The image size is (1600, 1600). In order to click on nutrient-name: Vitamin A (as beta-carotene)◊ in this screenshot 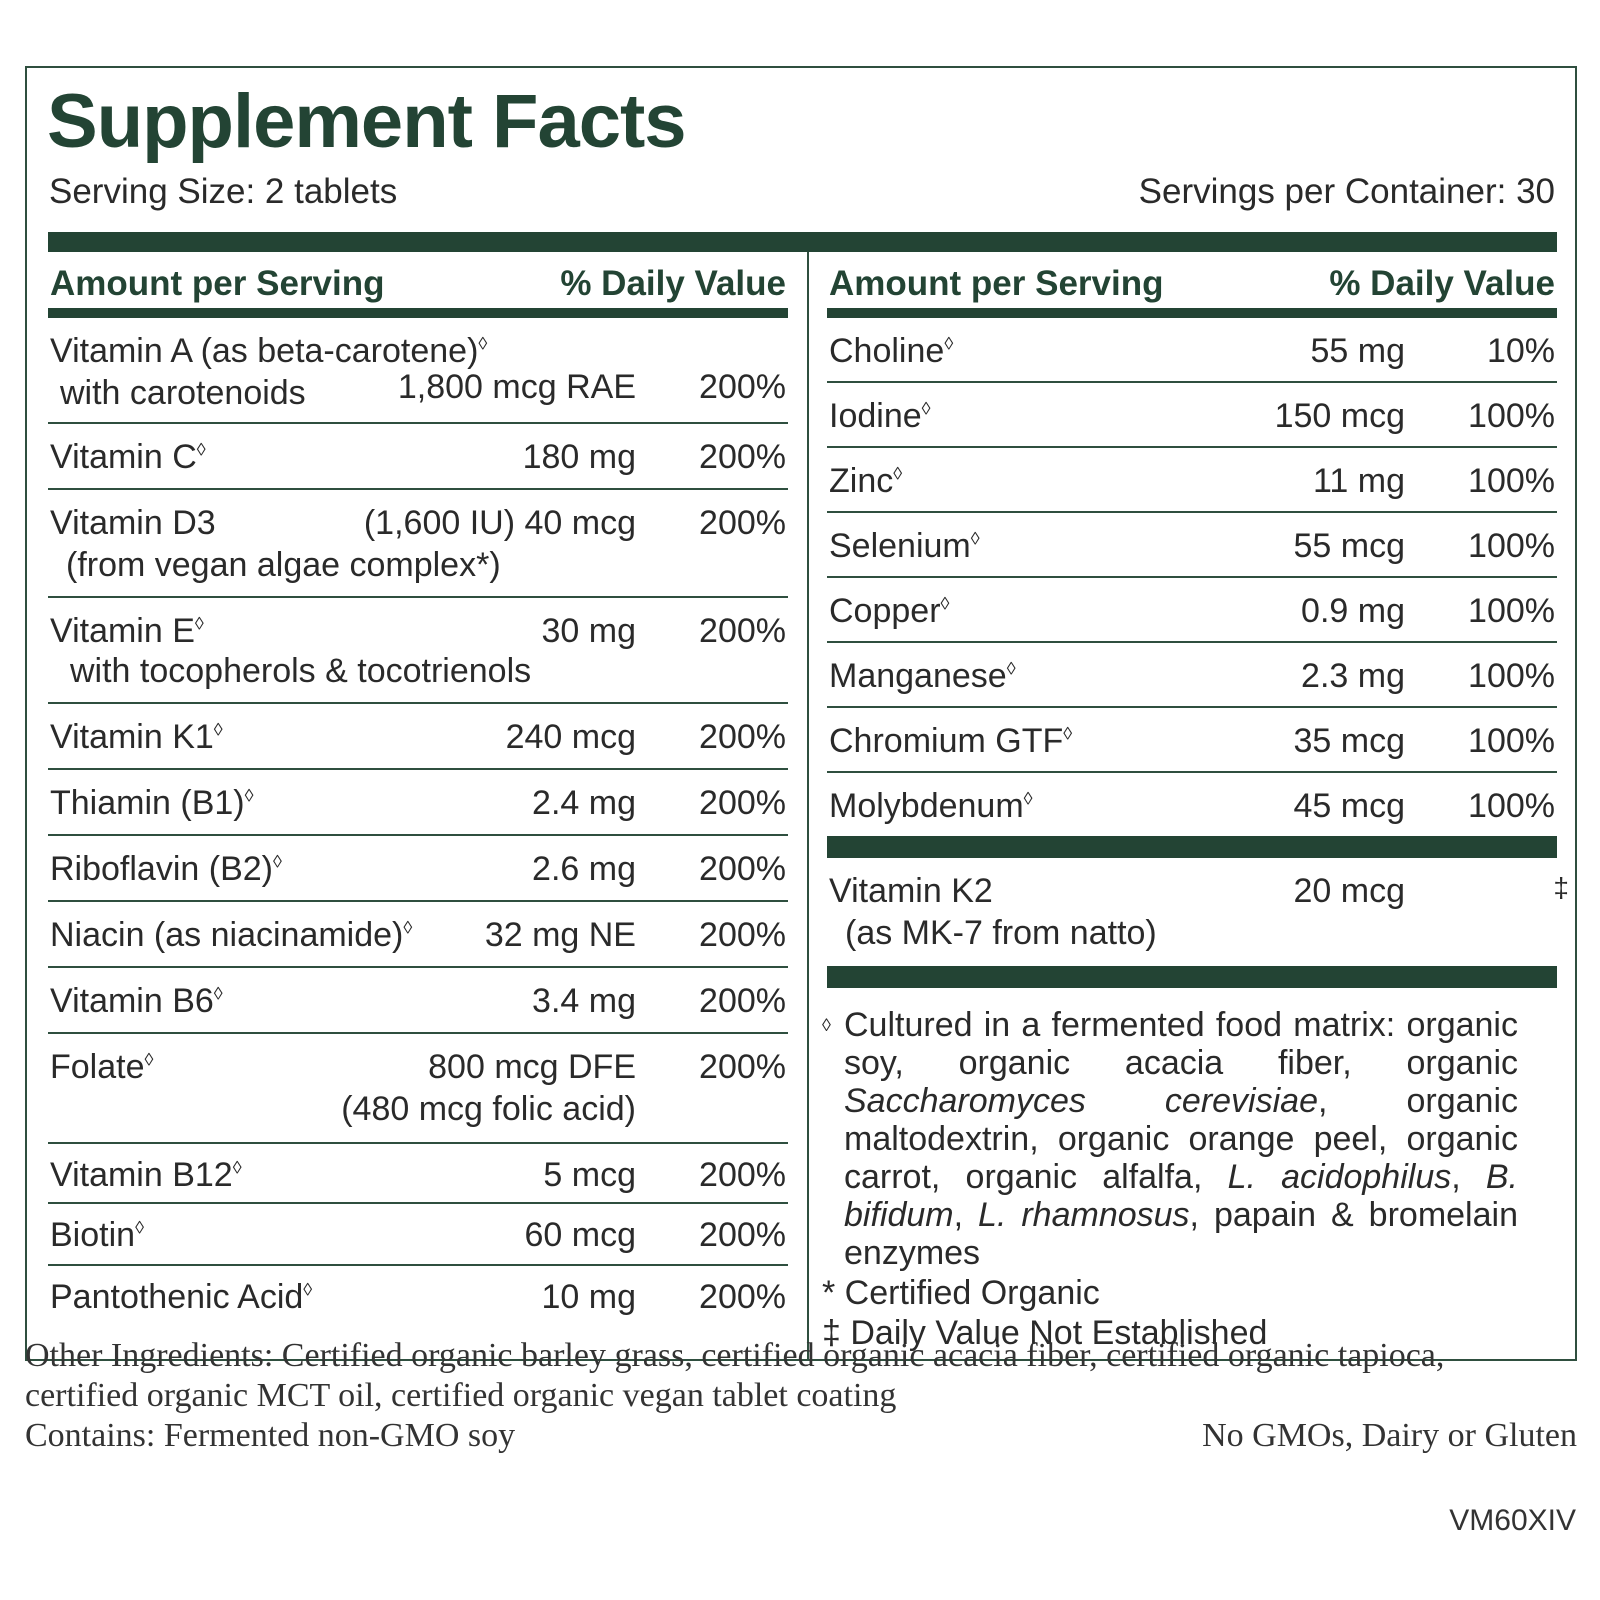, I will do `click(269, 351)`.